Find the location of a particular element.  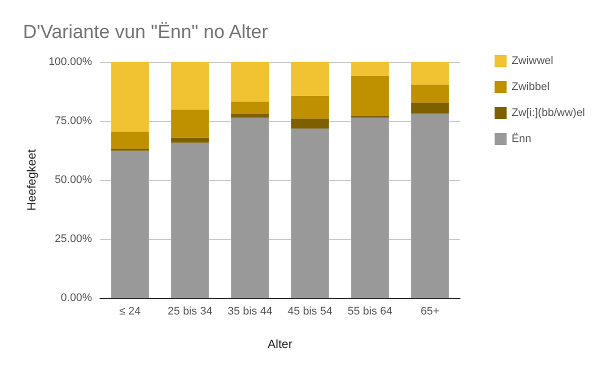

x-tick-label: 25 bis 34 is located at coordinates (190, 312).